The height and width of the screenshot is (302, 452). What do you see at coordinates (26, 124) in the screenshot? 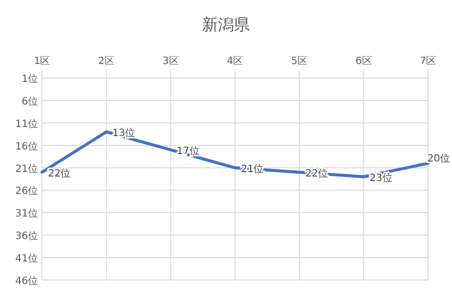
I see `ytick: 11位` at bounding box center [26, 124].